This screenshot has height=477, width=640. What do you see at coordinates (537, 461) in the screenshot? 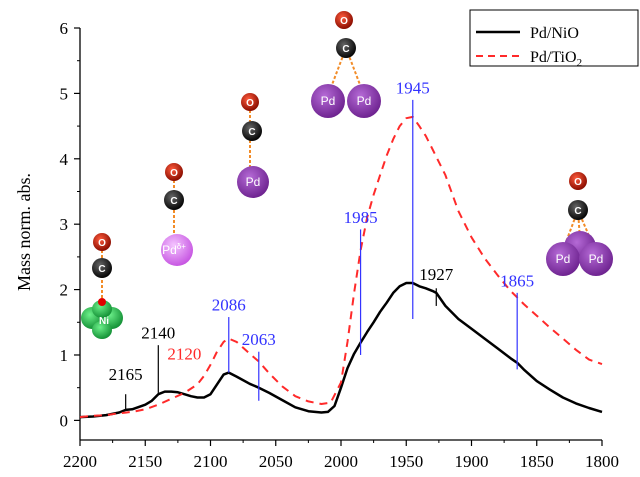
I see `x-tick-label: 1850` at bounding box center [537, 461].